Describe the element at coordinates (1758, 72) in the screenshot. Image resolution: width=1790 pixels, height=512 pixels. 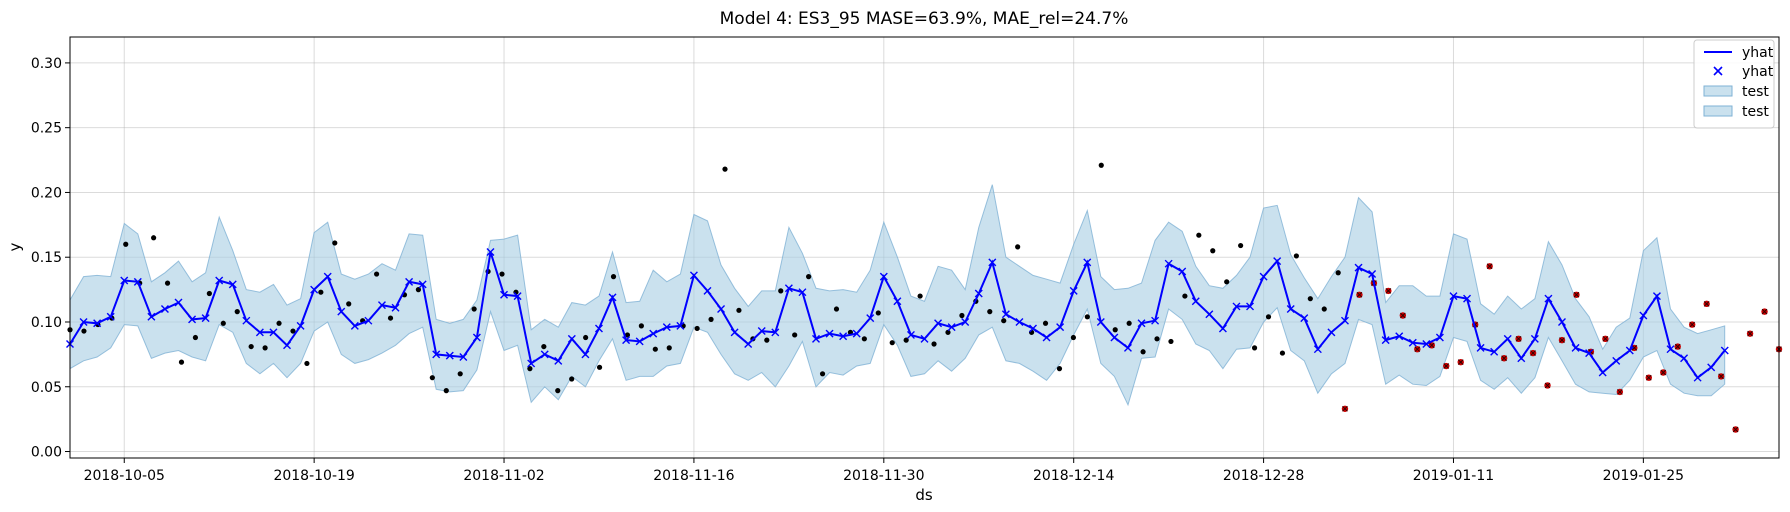
I see `legend-label-yhat-marker: yhat` at that location.